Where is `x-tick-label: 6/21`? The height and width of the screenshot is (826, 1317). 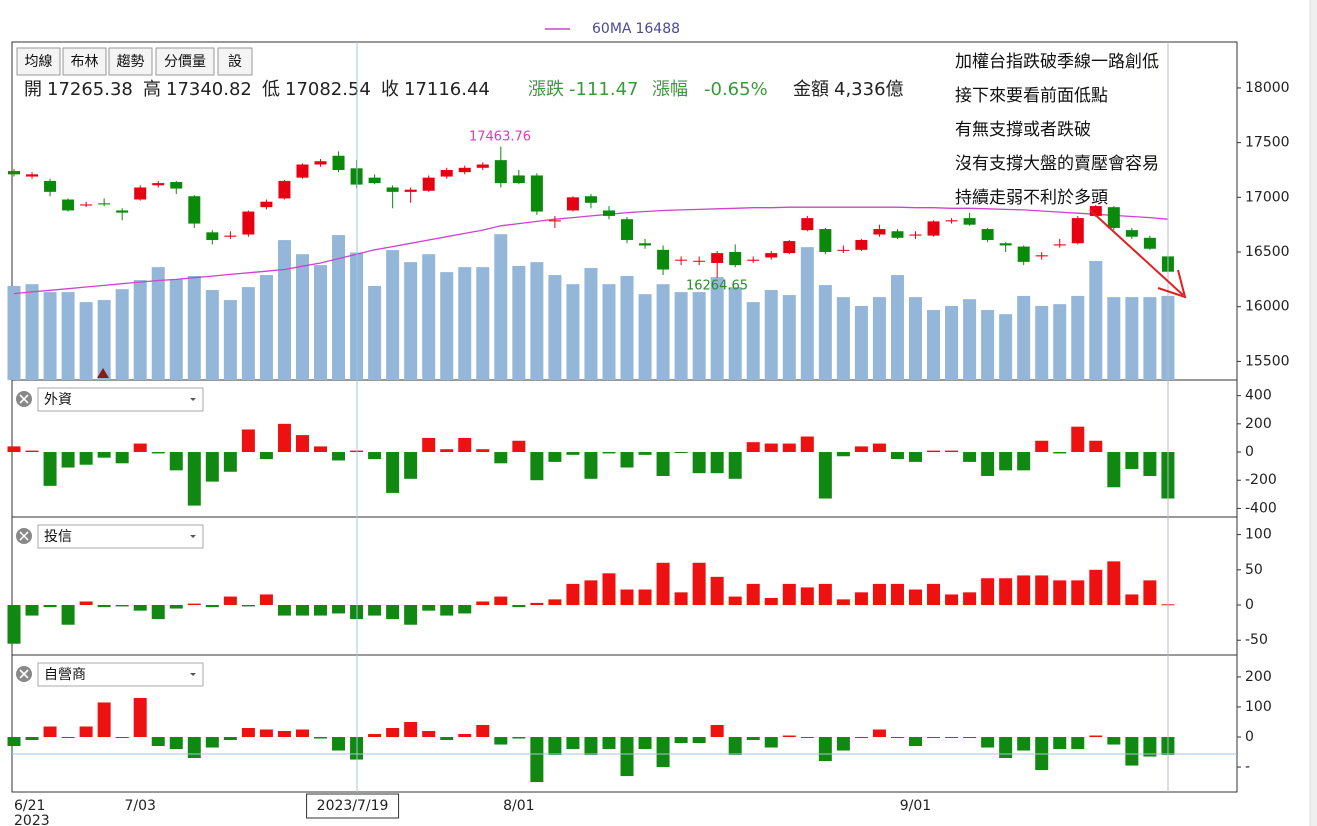
x-tick-label: 6/21 is located at coordinates (29, 806).